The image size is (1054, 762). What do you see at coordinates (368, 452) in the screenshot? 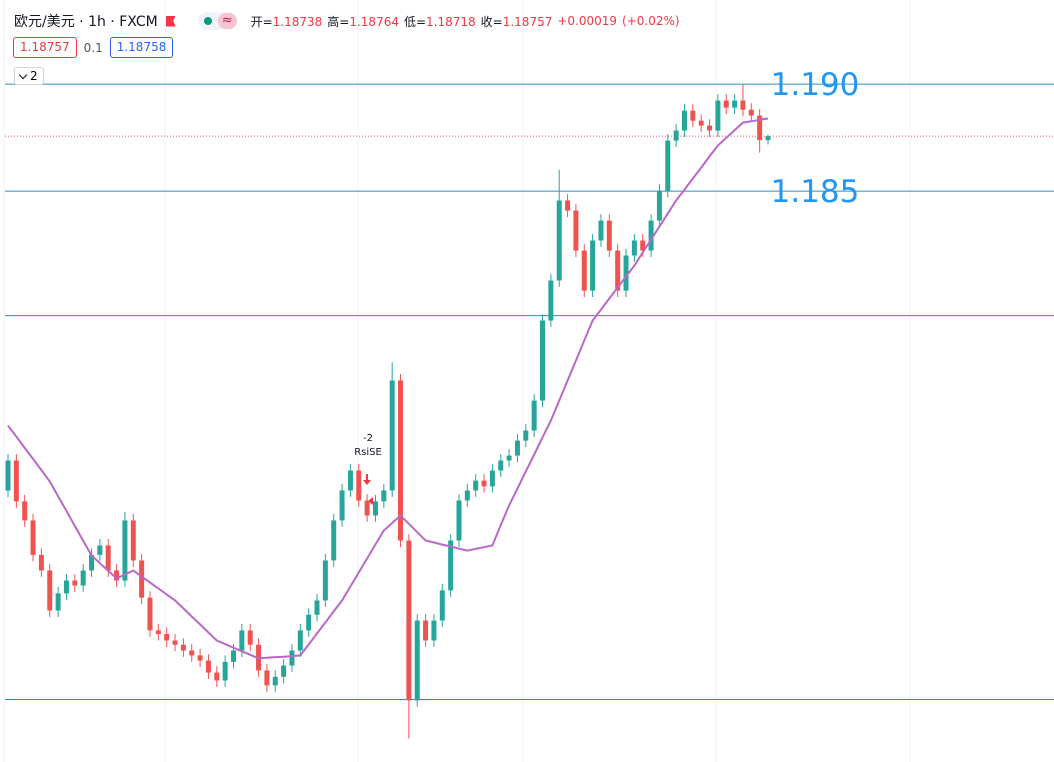
I see `signal-label: RsiSE` at bounding box center [368, 452].